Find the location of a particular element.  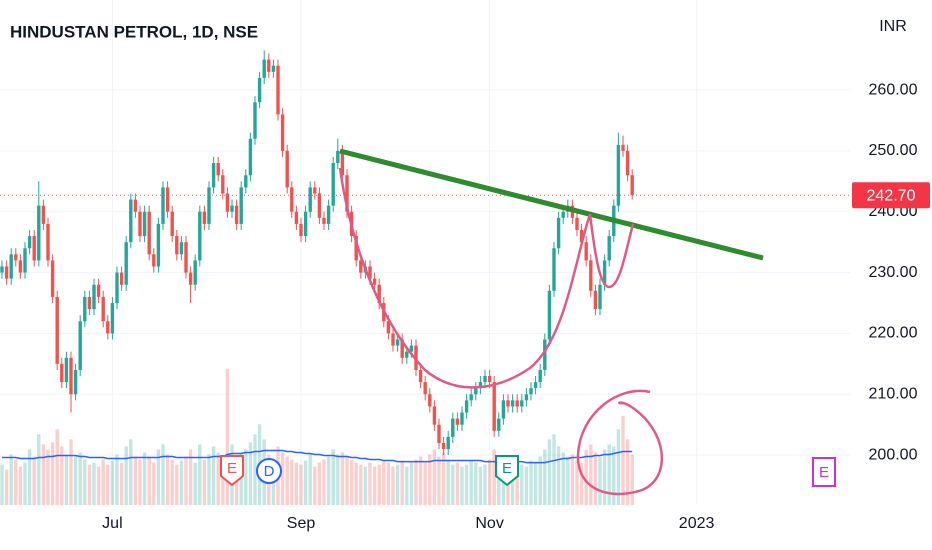

handle-drawing is located at coordinates (611, 251).